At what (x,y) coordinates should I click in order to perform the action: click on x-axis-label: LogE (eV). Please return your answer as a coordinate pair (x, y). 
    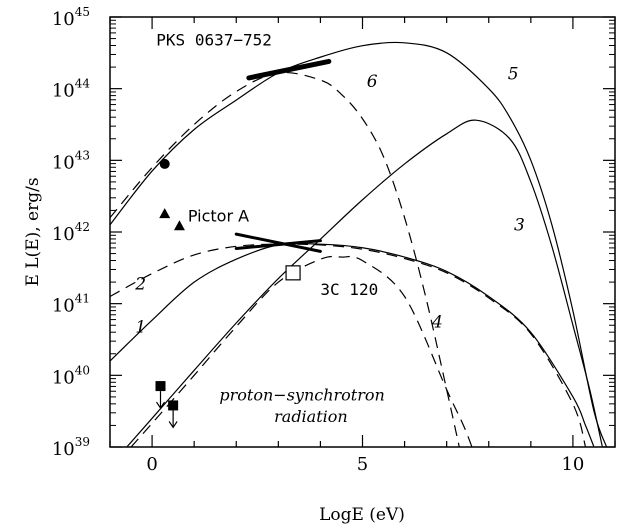
    Looking at the image, I should click on (362, 515).